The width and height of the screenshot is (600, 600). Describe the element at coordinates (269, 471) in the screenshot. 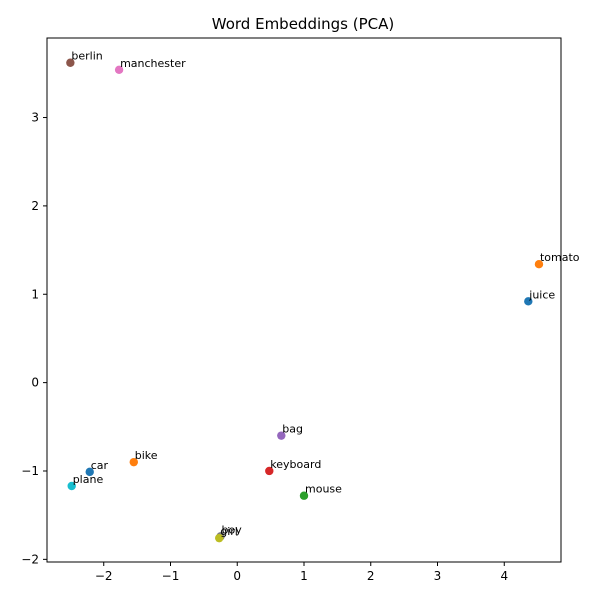

I see `data-point-keyboard` at that location.